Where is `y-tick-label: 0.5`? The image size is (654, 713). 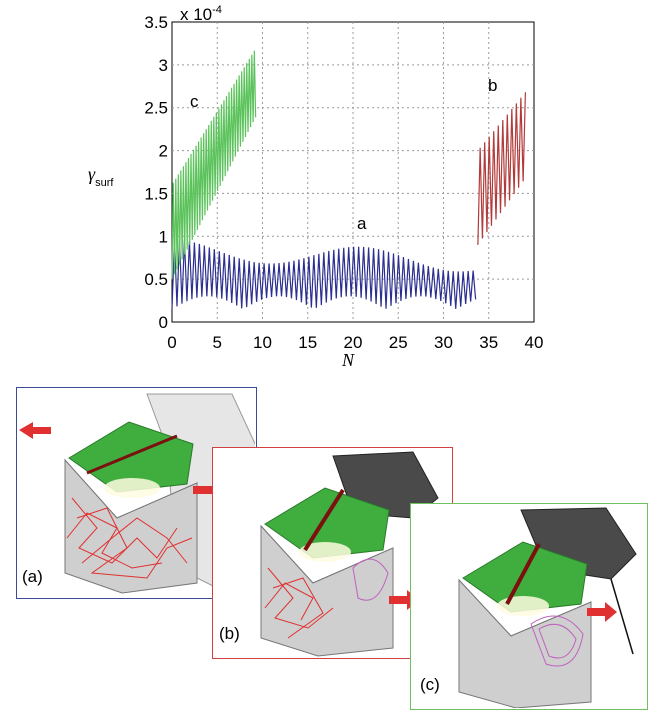 y-tick-label: 0.5 is located at coordinates (156, 279).